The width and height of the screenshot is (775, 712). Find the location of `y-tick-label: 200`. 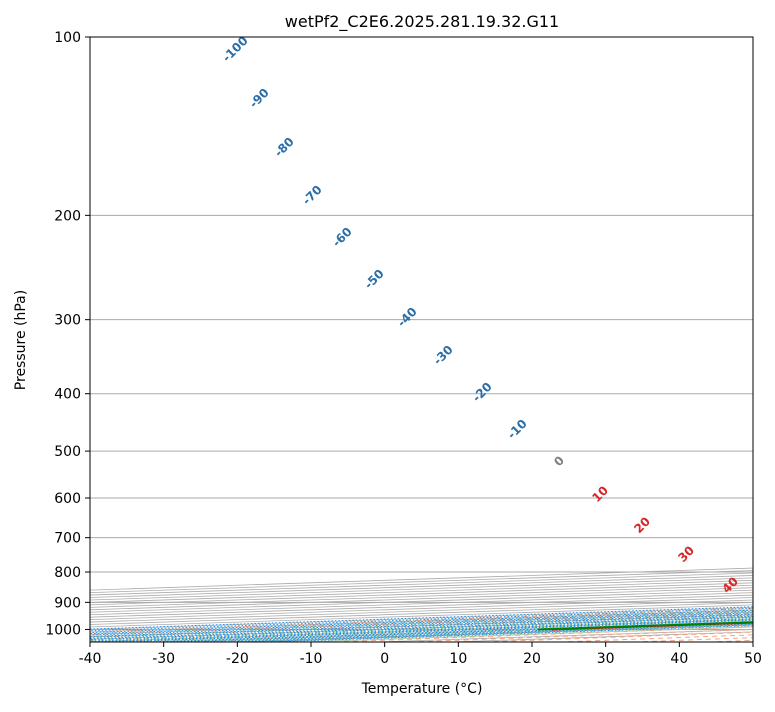

y-tick-label: 200 is located at coordinates (67, 216).